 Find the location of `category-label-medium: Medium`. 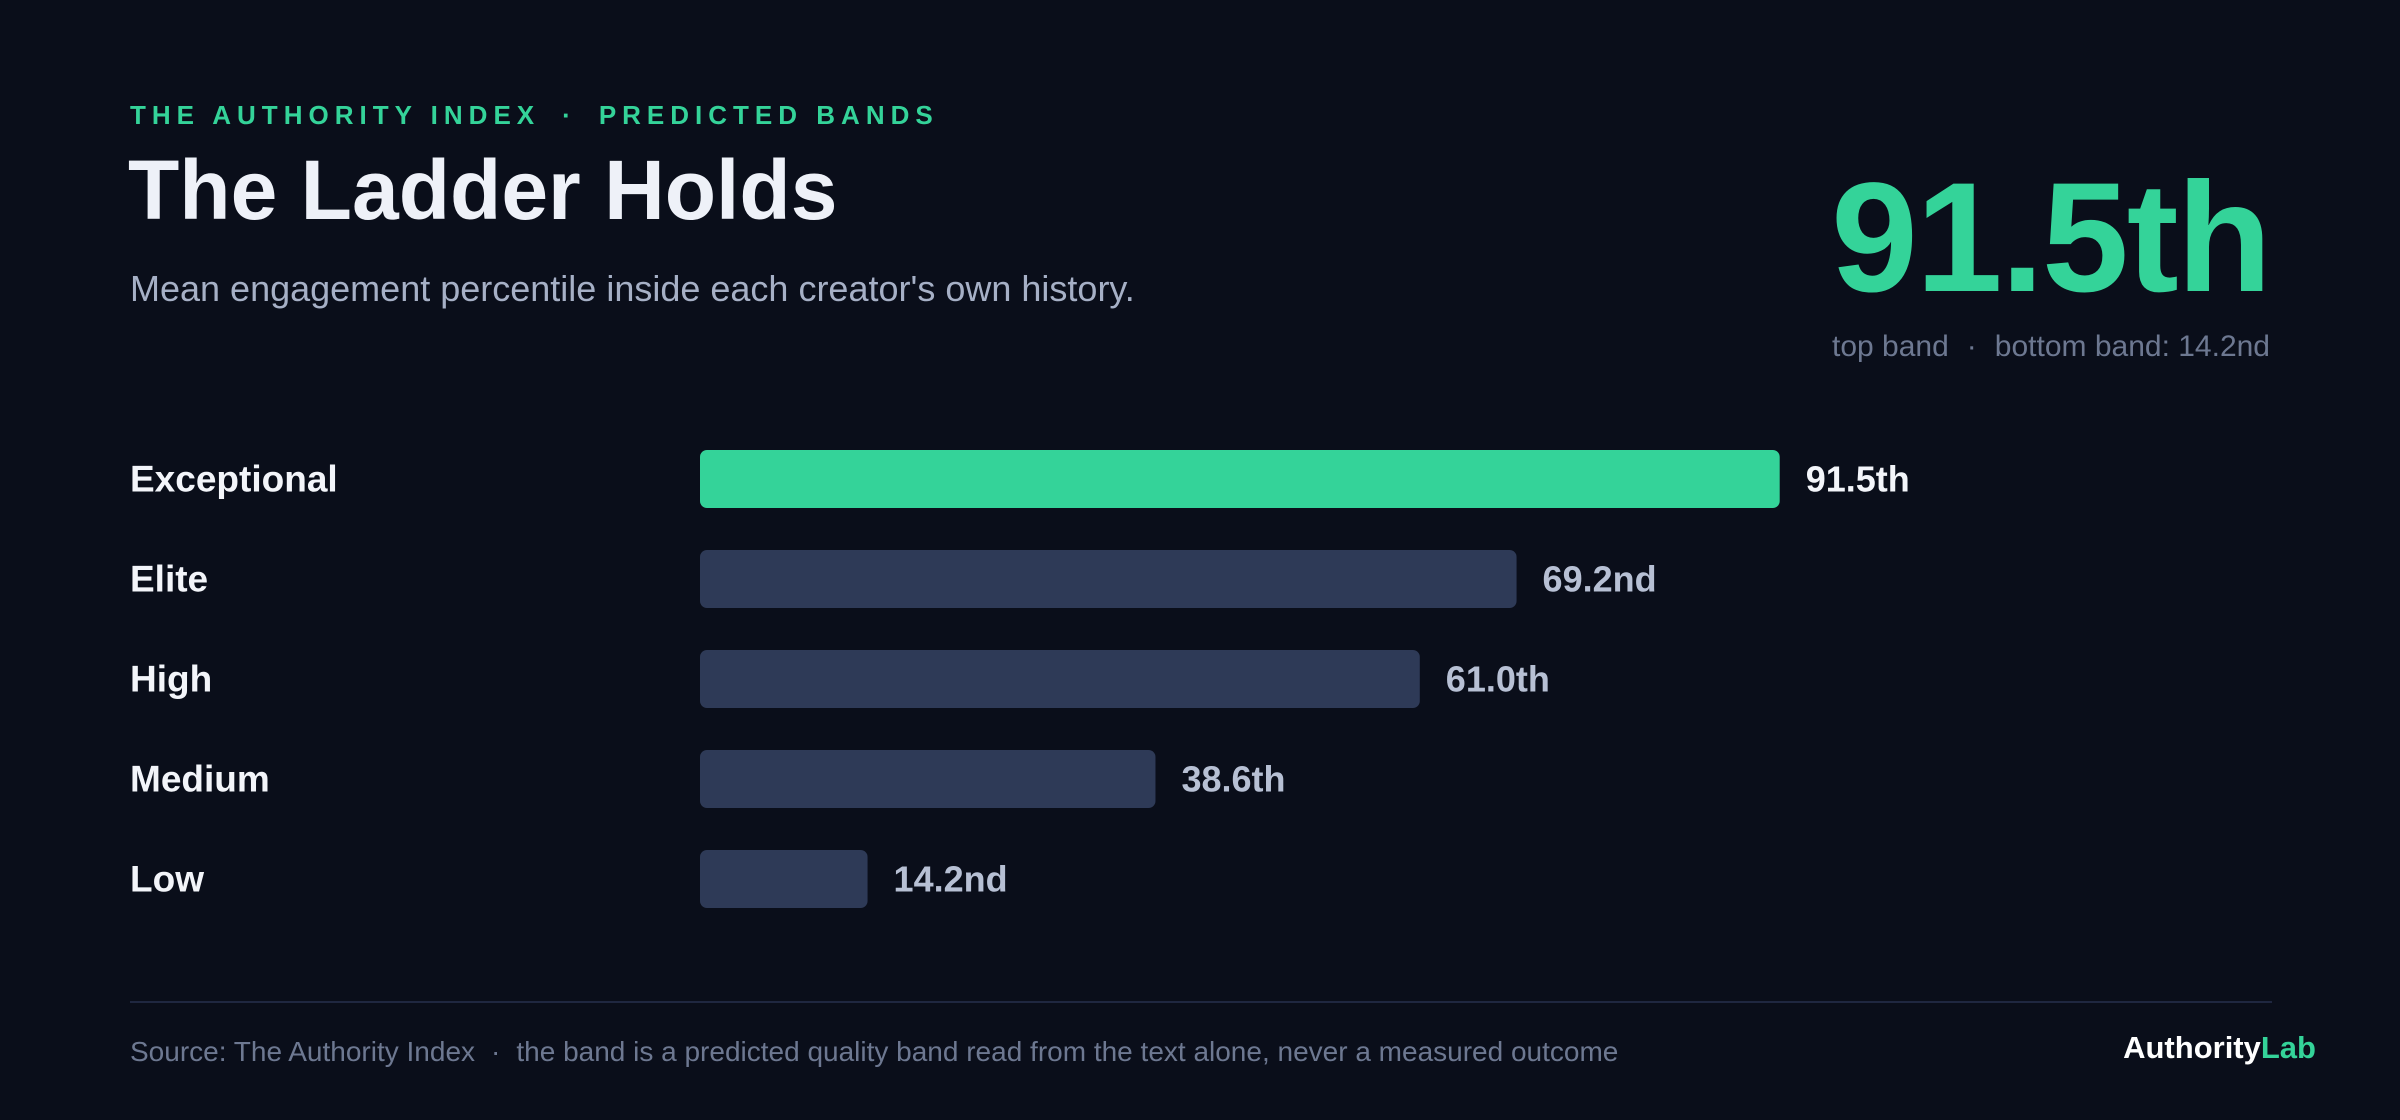

category-label-medium: Medium is located at coordinates (200, 779).